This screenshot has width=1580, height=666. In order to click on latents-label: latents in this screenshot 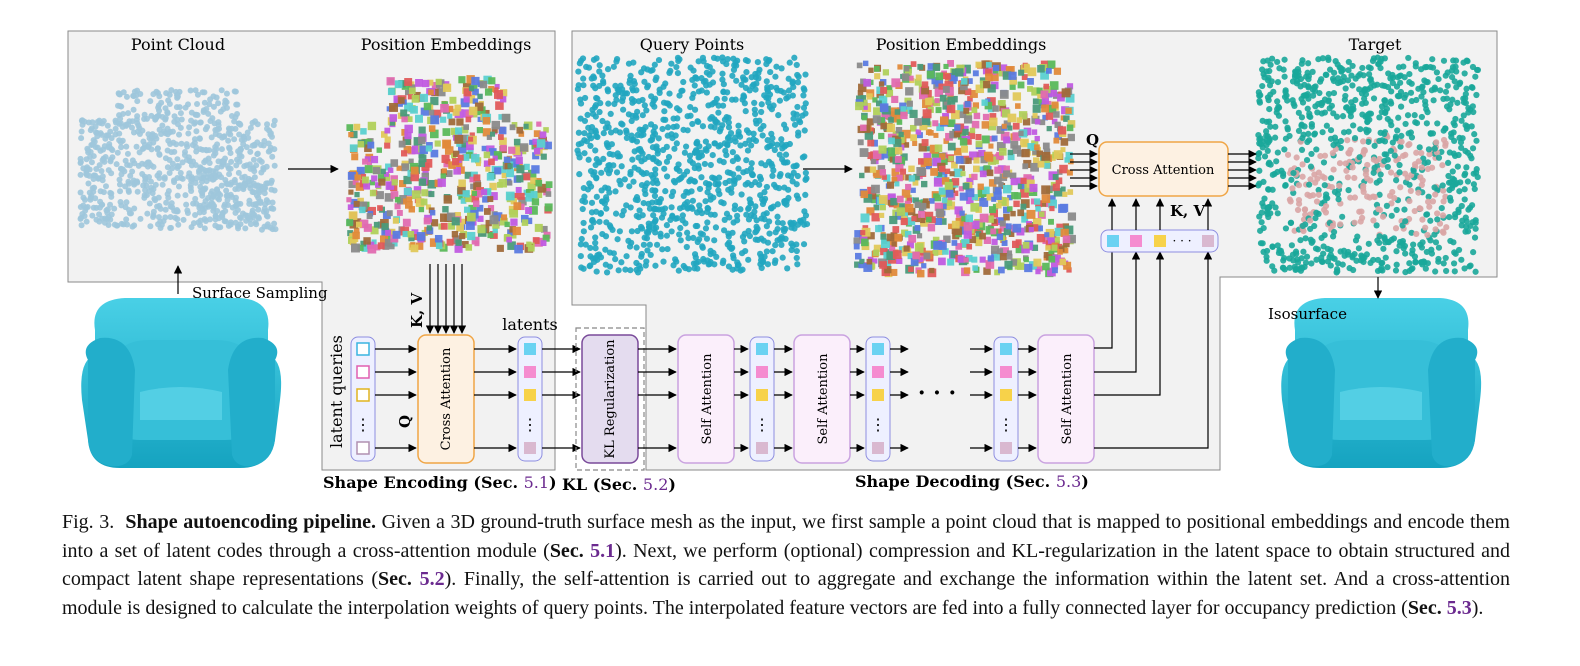, I will do `click(530, 324)`.